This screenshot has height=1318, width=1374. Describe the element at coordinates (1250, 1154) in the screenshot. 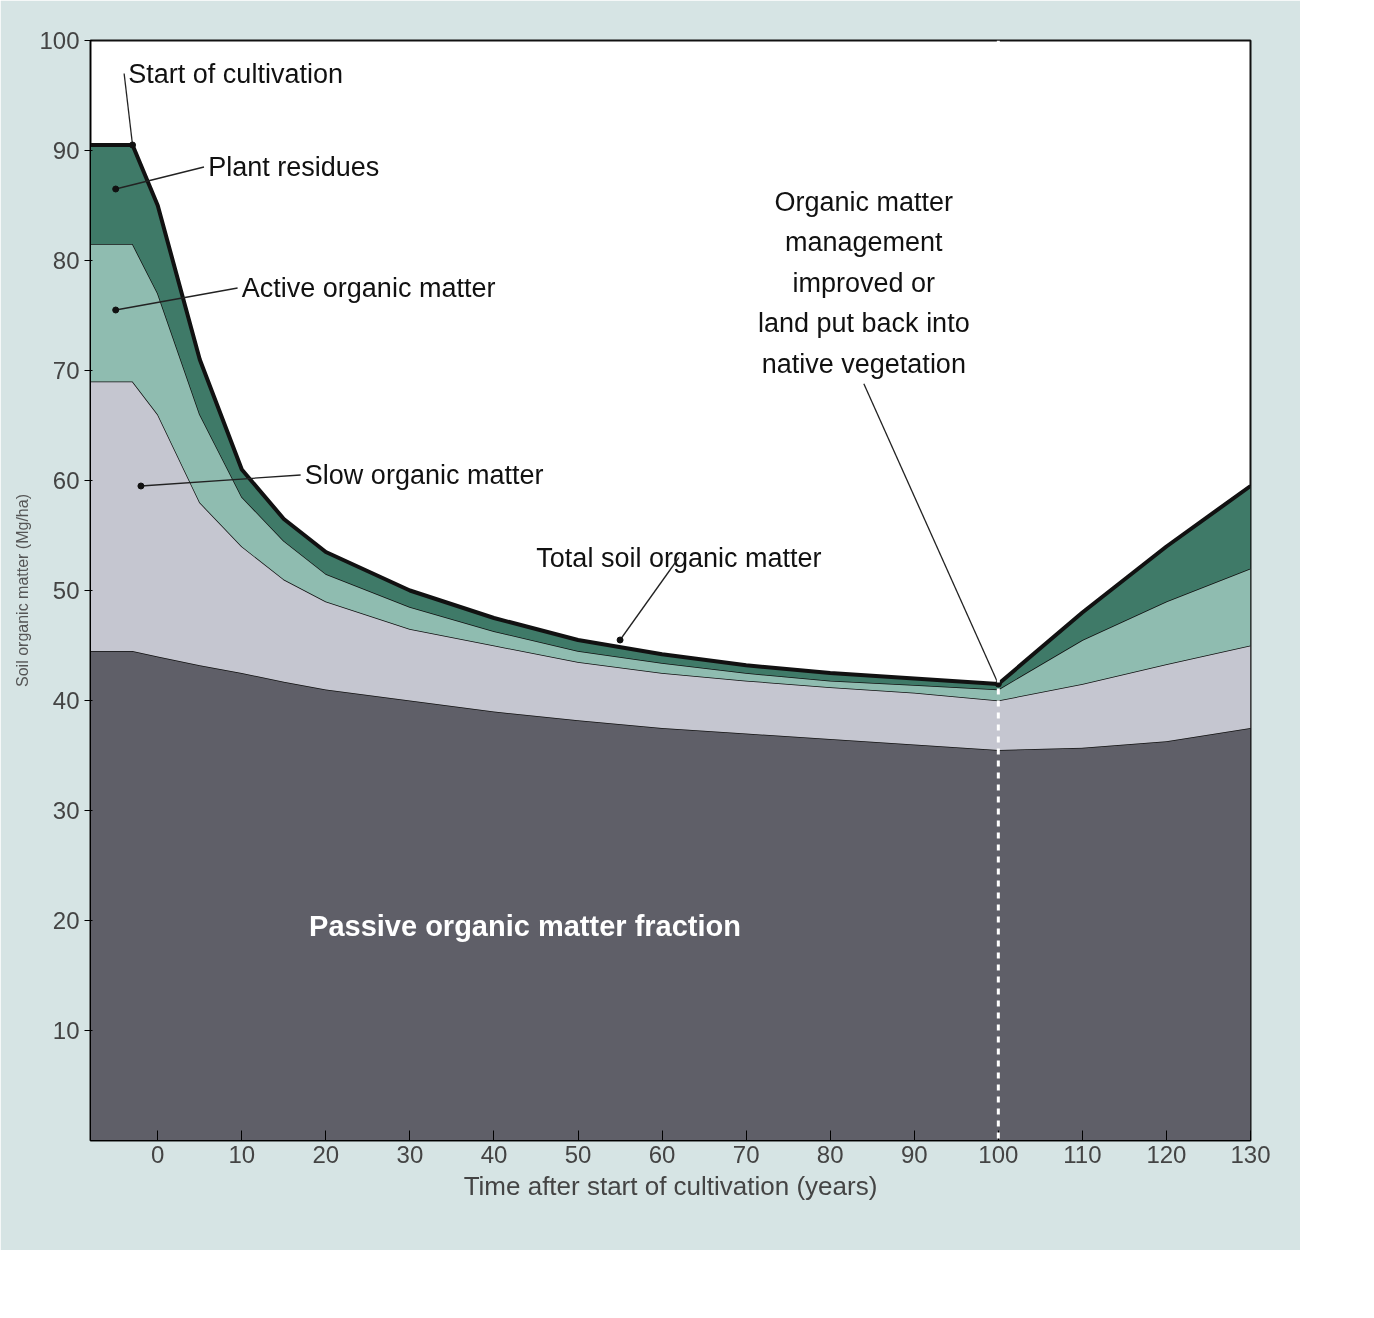

I see `x-tick-label: 130` at that location.